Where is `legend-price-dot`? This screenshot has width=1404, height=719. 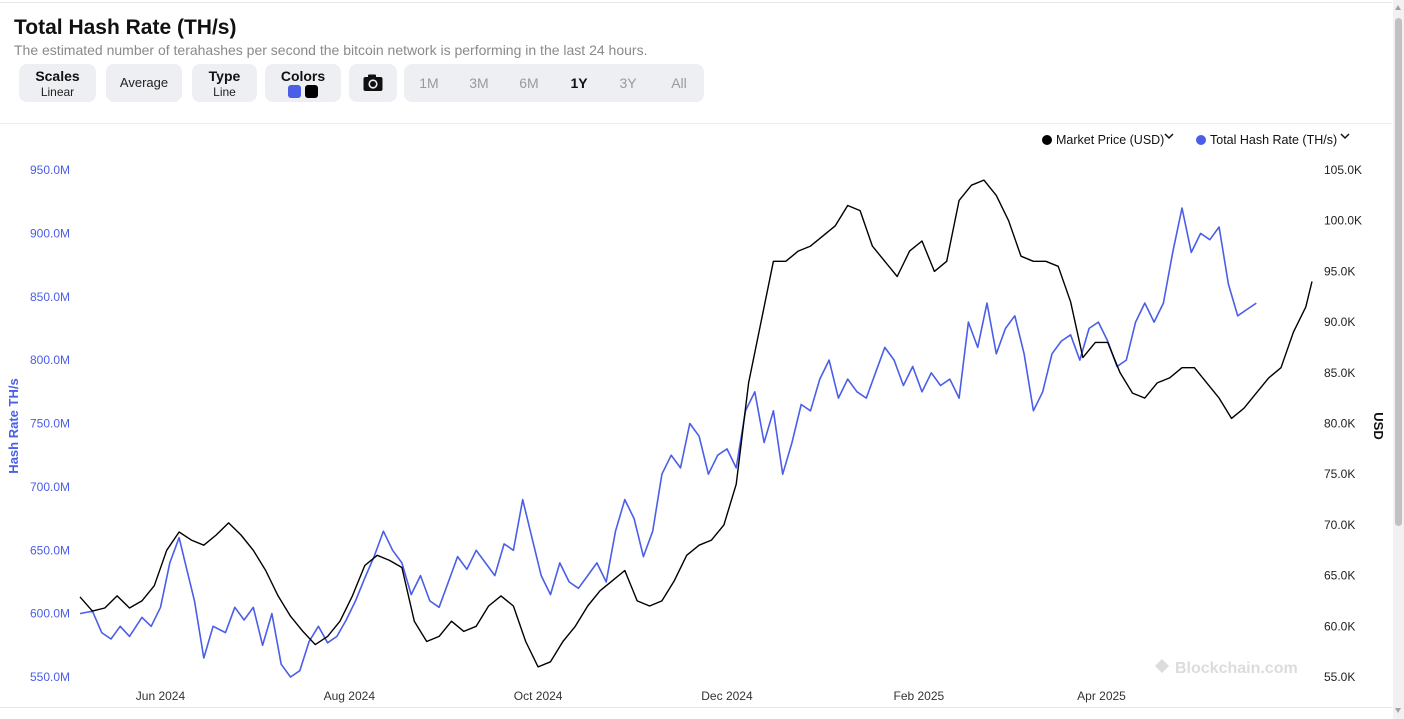
legend-price-dot is located at coordinates (1047, 140).